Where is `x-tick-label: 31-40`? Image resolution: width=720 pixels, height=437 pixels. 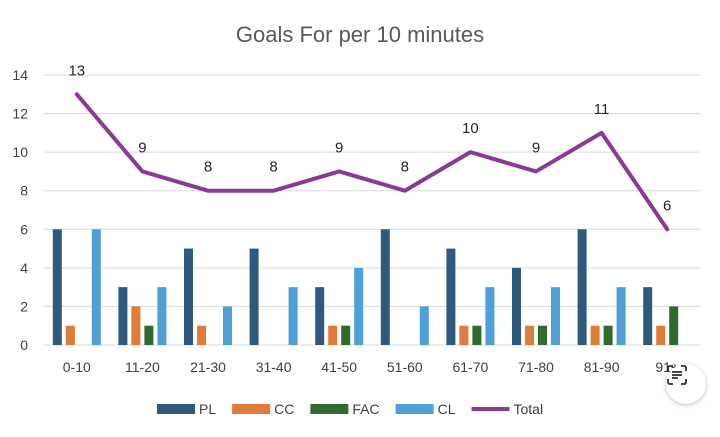
x-tick-label: 31-40 is located at coordinates (274, 367).